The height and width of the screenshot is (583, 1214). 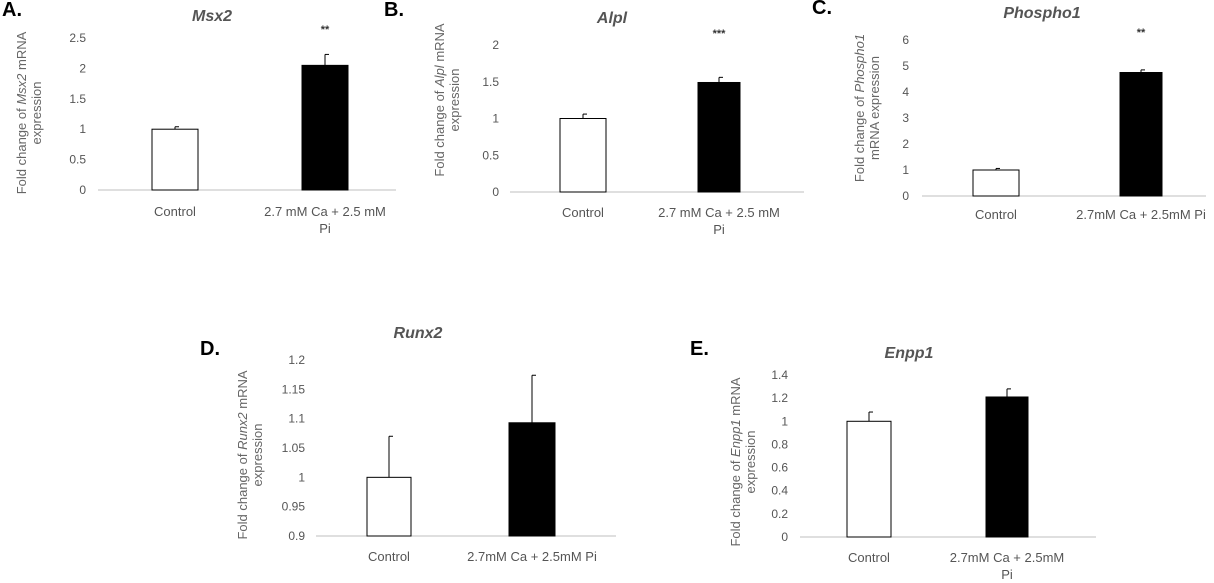 I want to click on y-axis-label: Fold change of Phospho1mRNA expression, so click(x=867, y=108).